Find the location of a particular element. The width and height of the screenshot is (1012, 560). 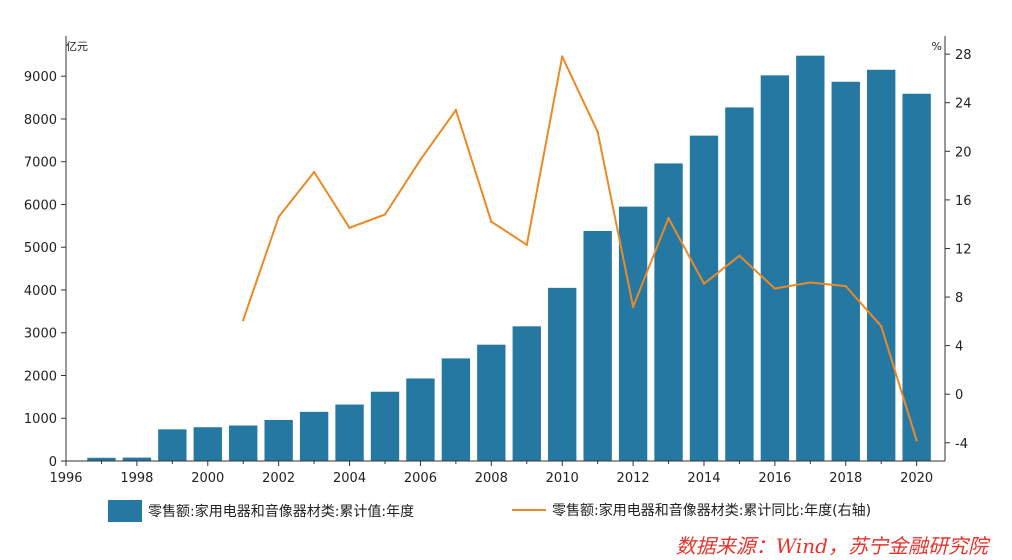

x-tick-label-2002: 2002 is located at coordinates (278, 478).